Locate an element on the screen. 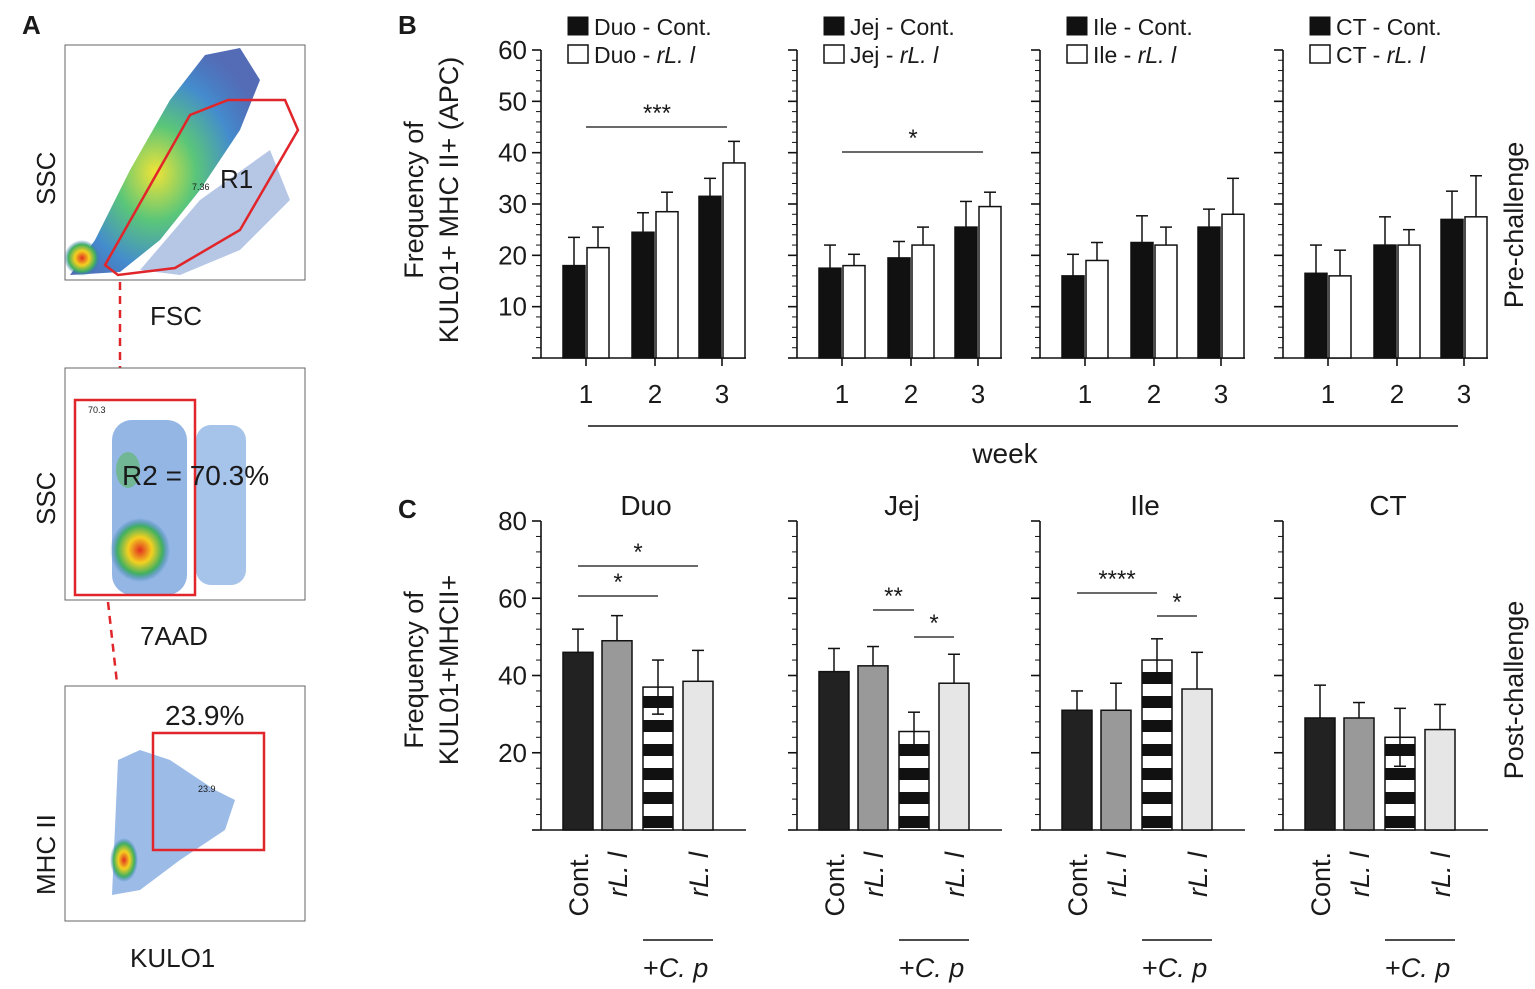 The height and width of the screenshot is (989, 1535). b-y-tick-label: 60 is located at coordinates (512, 50).